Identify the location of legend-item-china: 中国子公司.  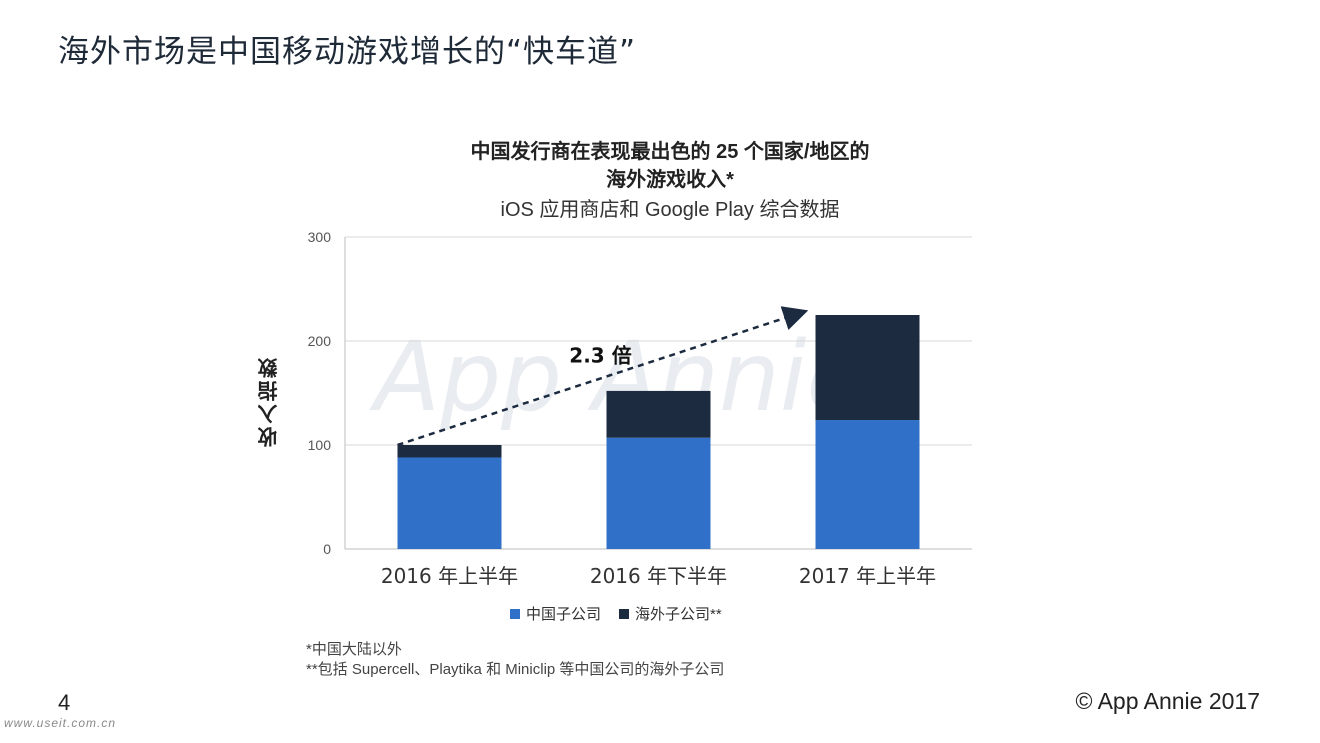
(555, 613).